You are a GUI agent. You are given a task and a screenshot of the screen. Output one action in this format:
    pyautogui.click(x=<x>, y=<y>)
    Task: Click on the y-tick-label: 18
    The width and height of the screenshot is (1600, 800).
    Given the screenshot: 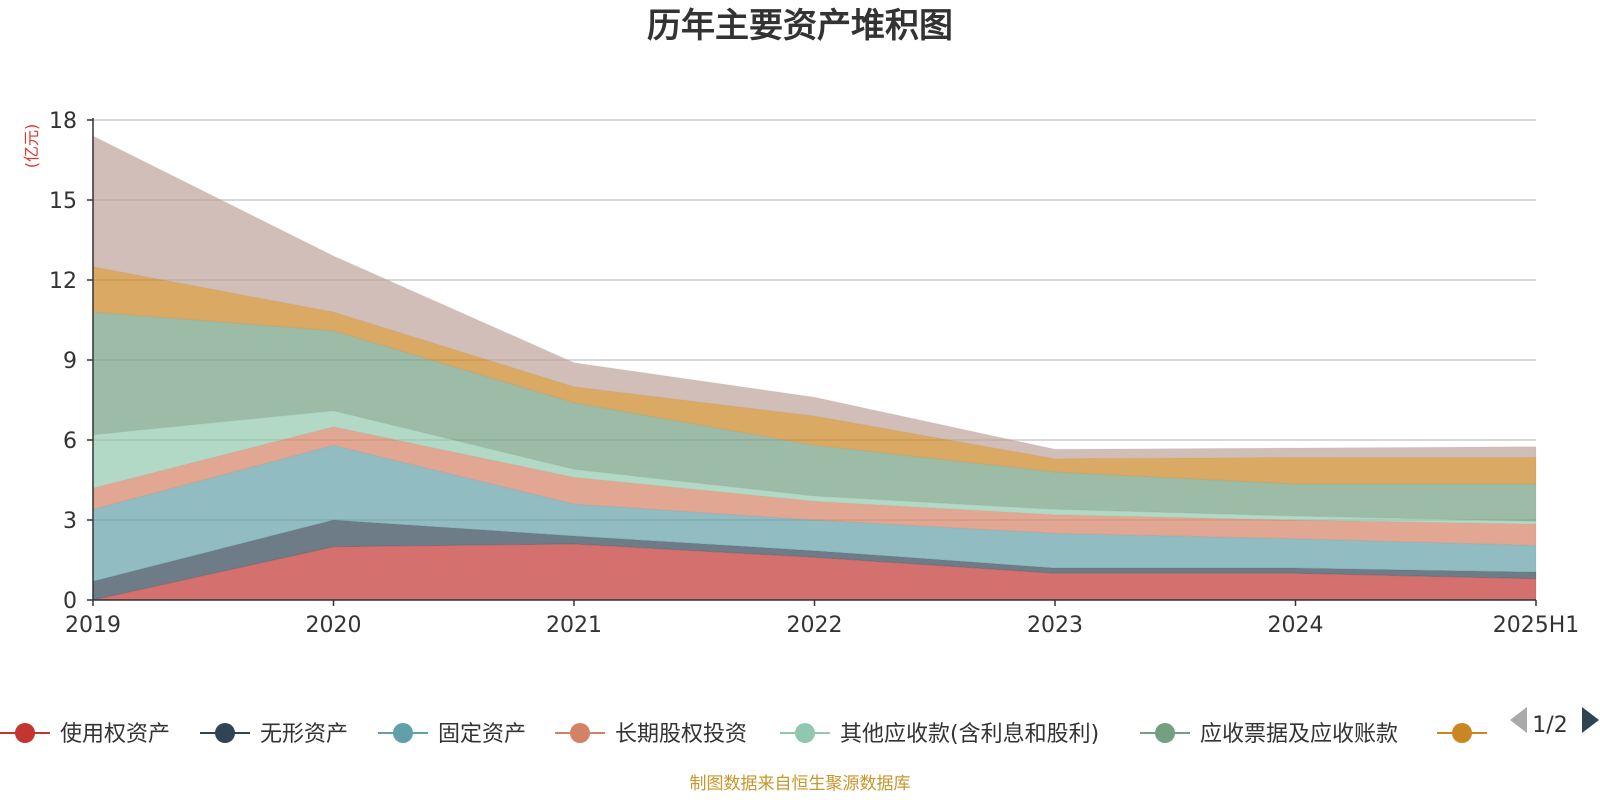 What is the action you would take?
    pyautogui.click(x=63, y=121)
    